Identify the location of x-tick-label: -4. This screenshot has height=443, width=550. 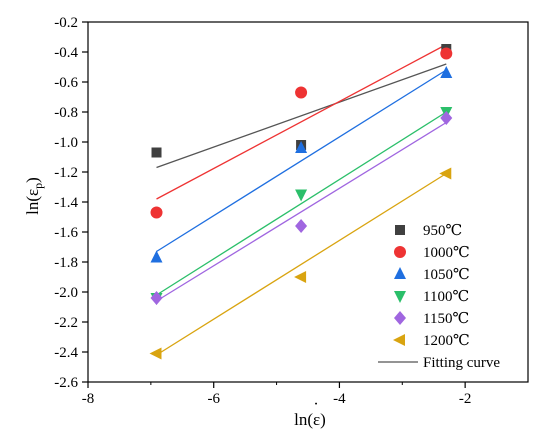
(339, 399).